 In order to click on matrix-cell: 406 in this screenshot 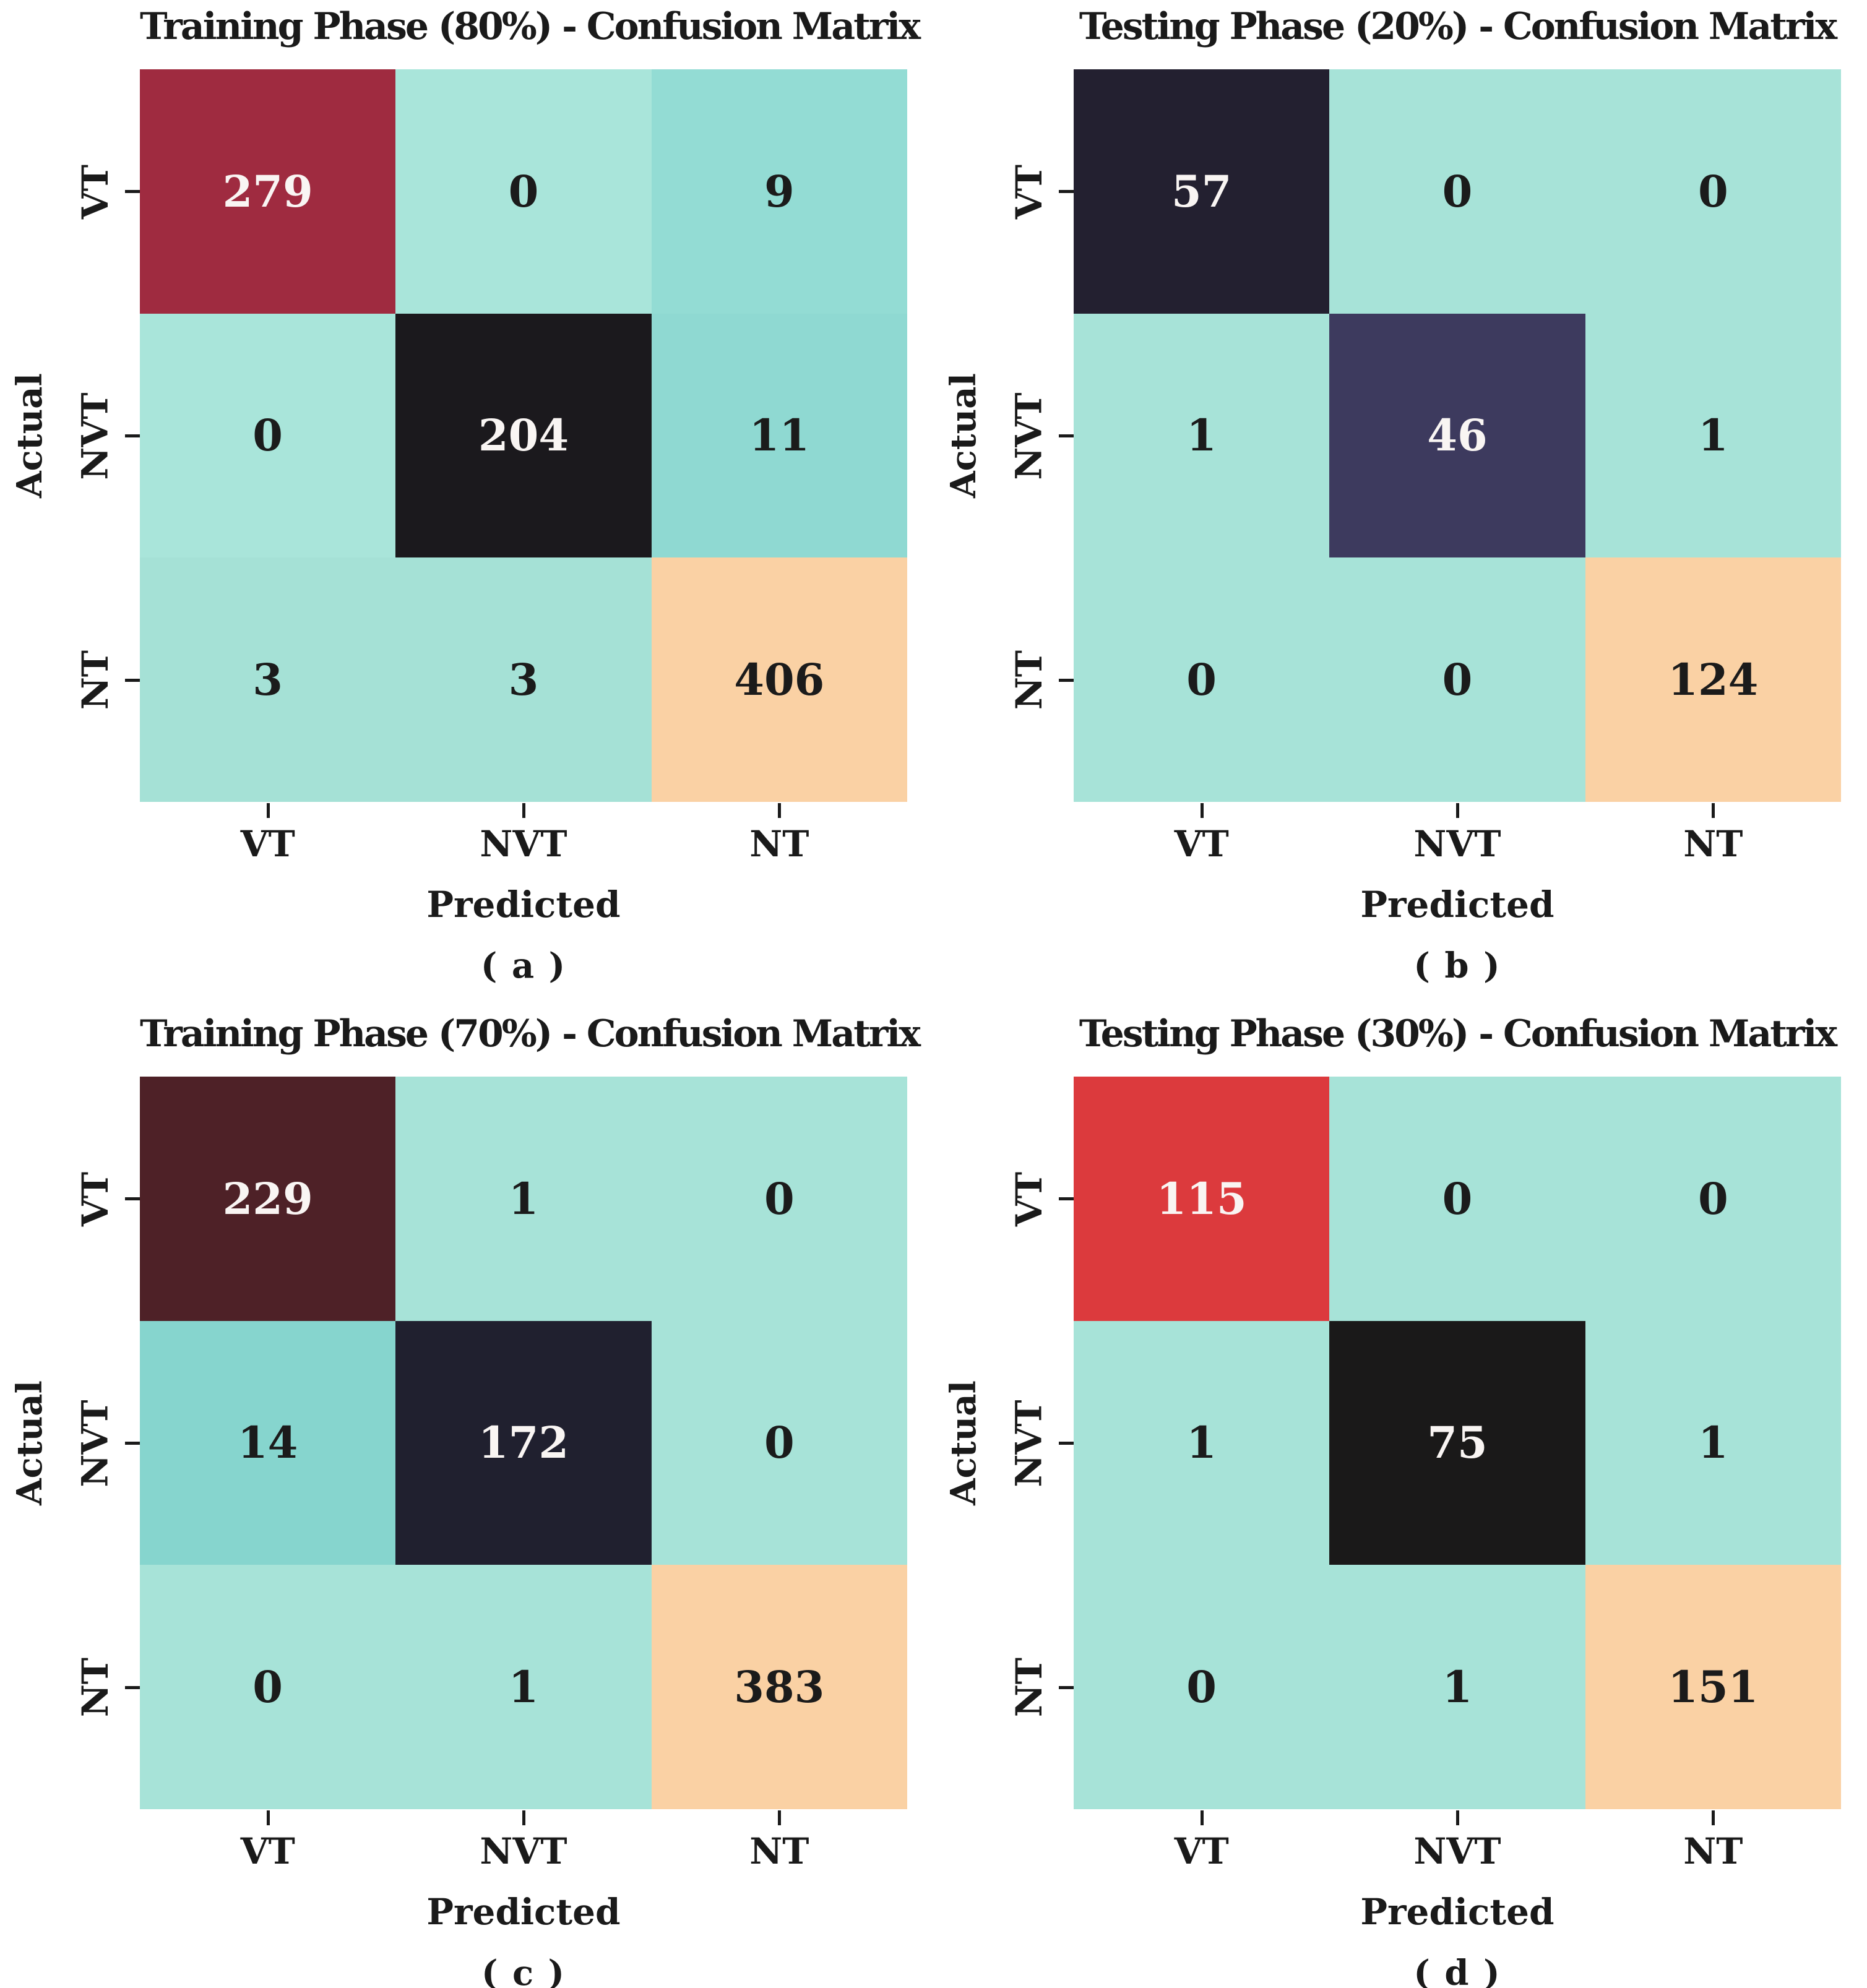, I will do `click(779, 679)`.